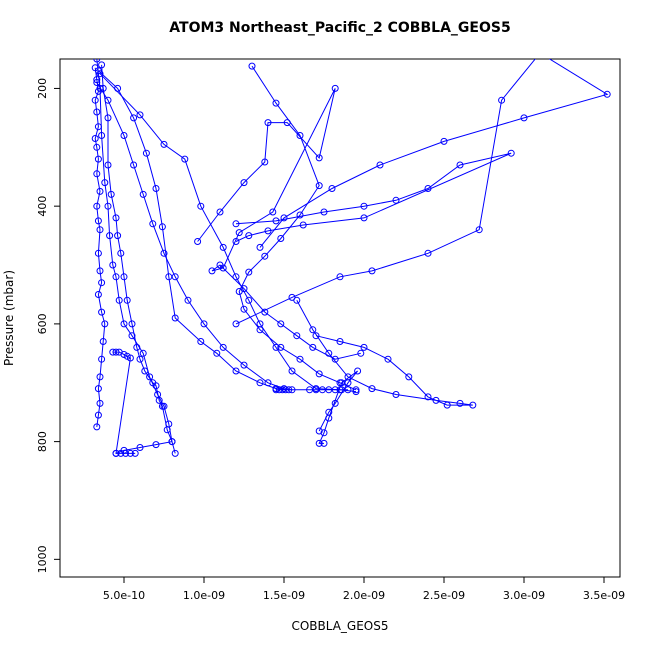  I want to click on chart-title: ATOM3 Northeast_Pacific_2 COBBLA_GEOS5, so click(339, 28).